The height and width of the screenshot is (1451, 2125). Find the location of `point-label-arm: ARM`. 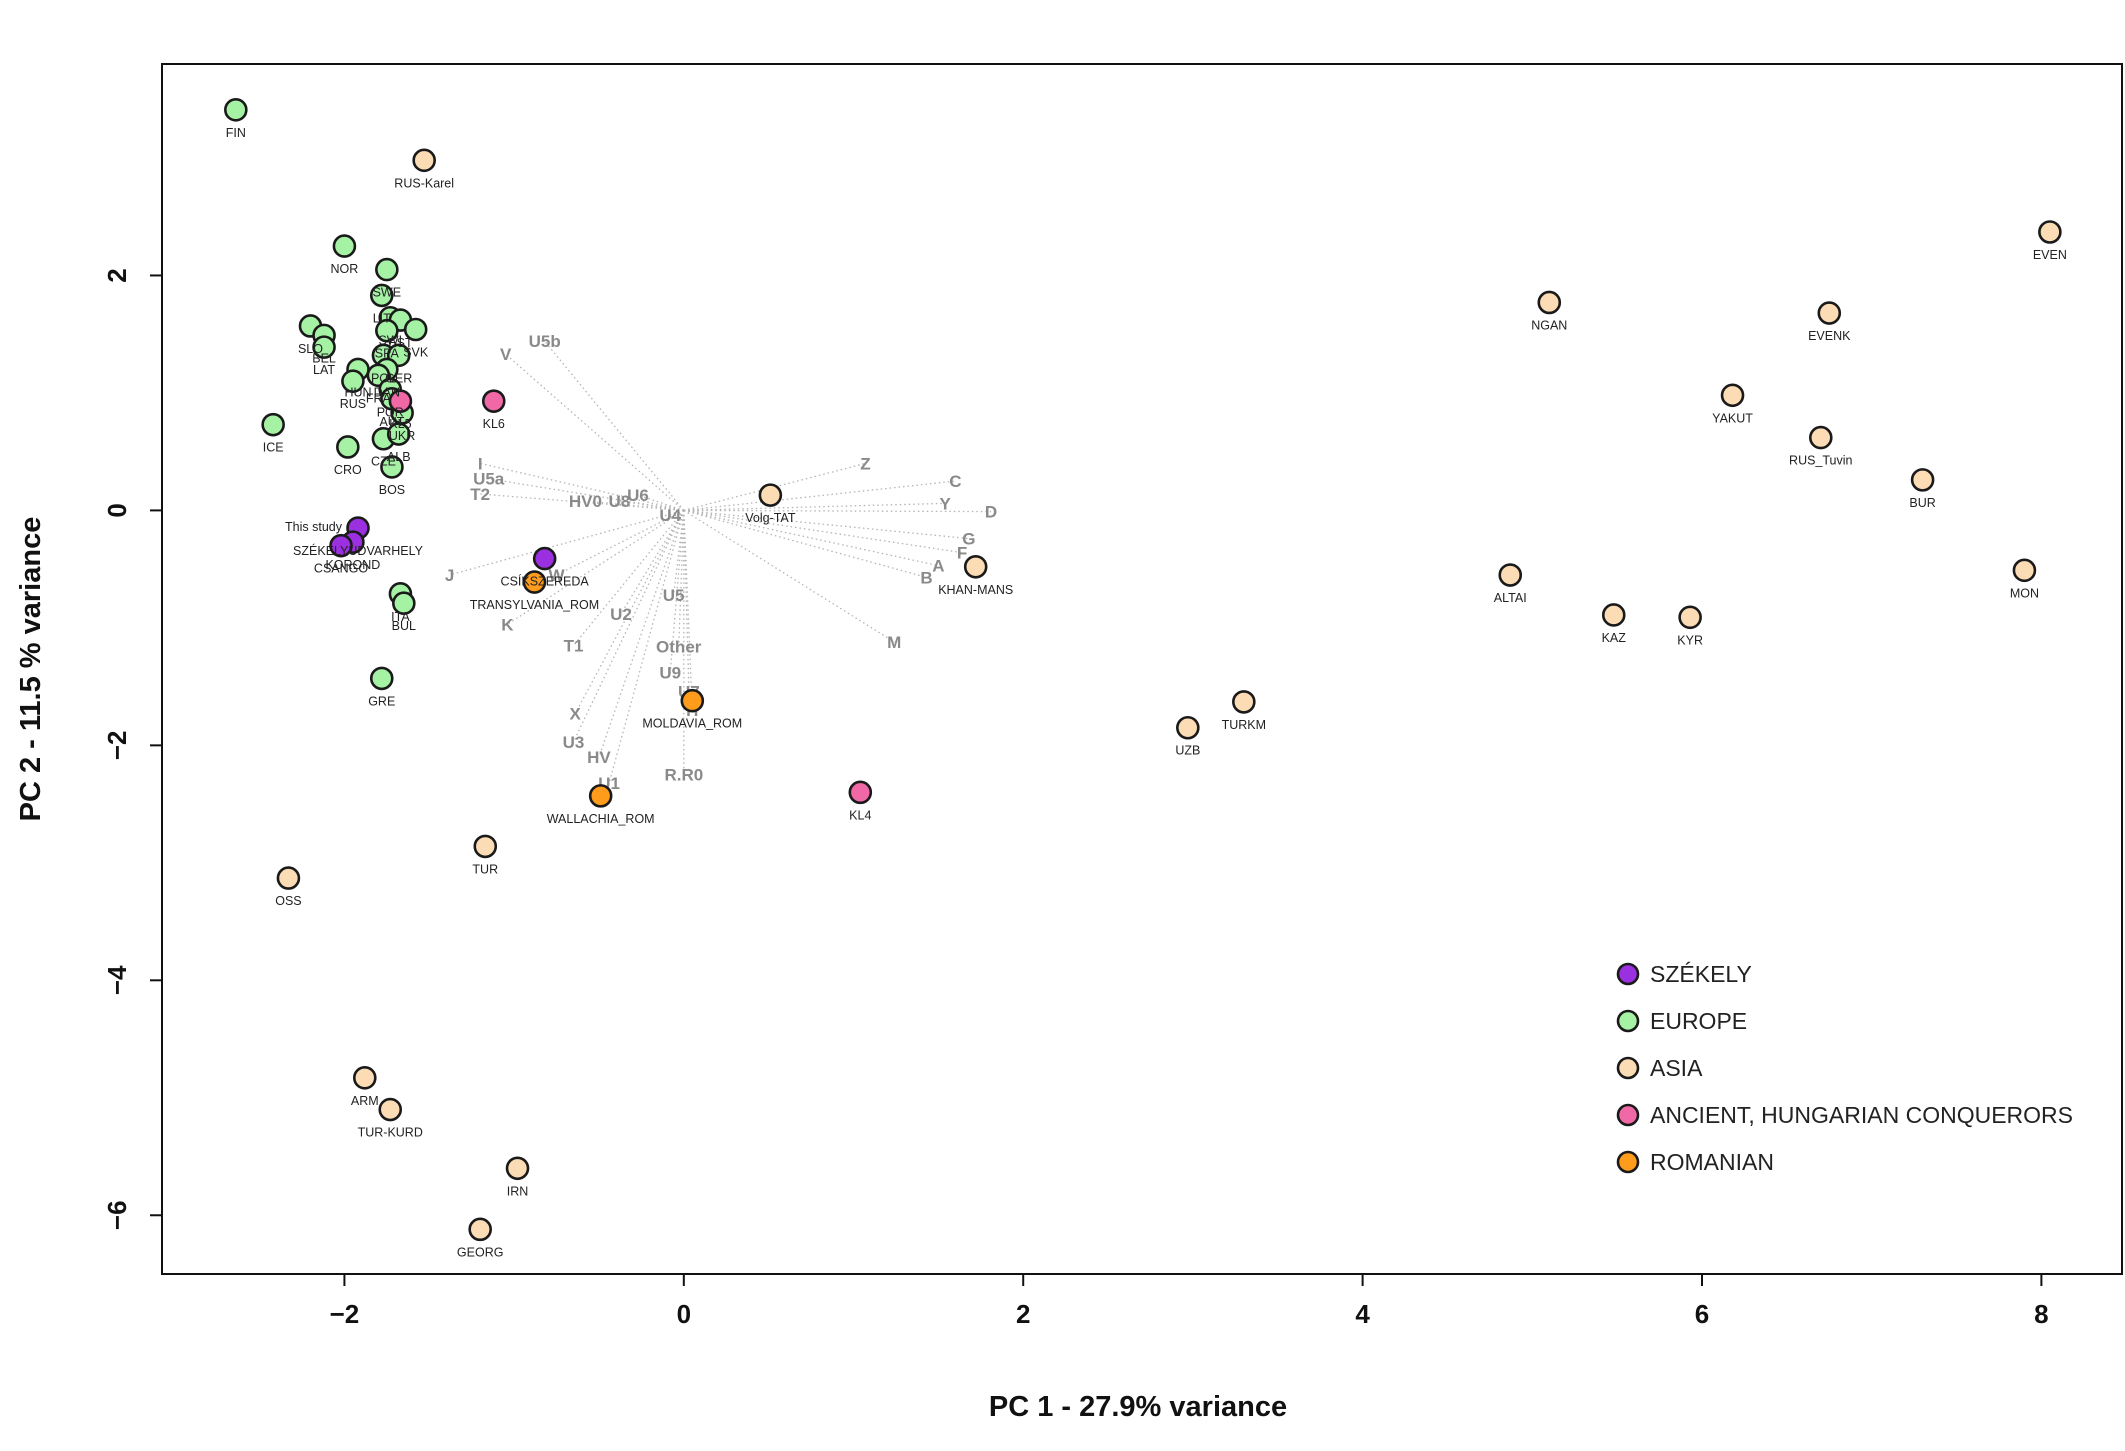

point-label-arm: ARM is located at coordinates (365, 1101).